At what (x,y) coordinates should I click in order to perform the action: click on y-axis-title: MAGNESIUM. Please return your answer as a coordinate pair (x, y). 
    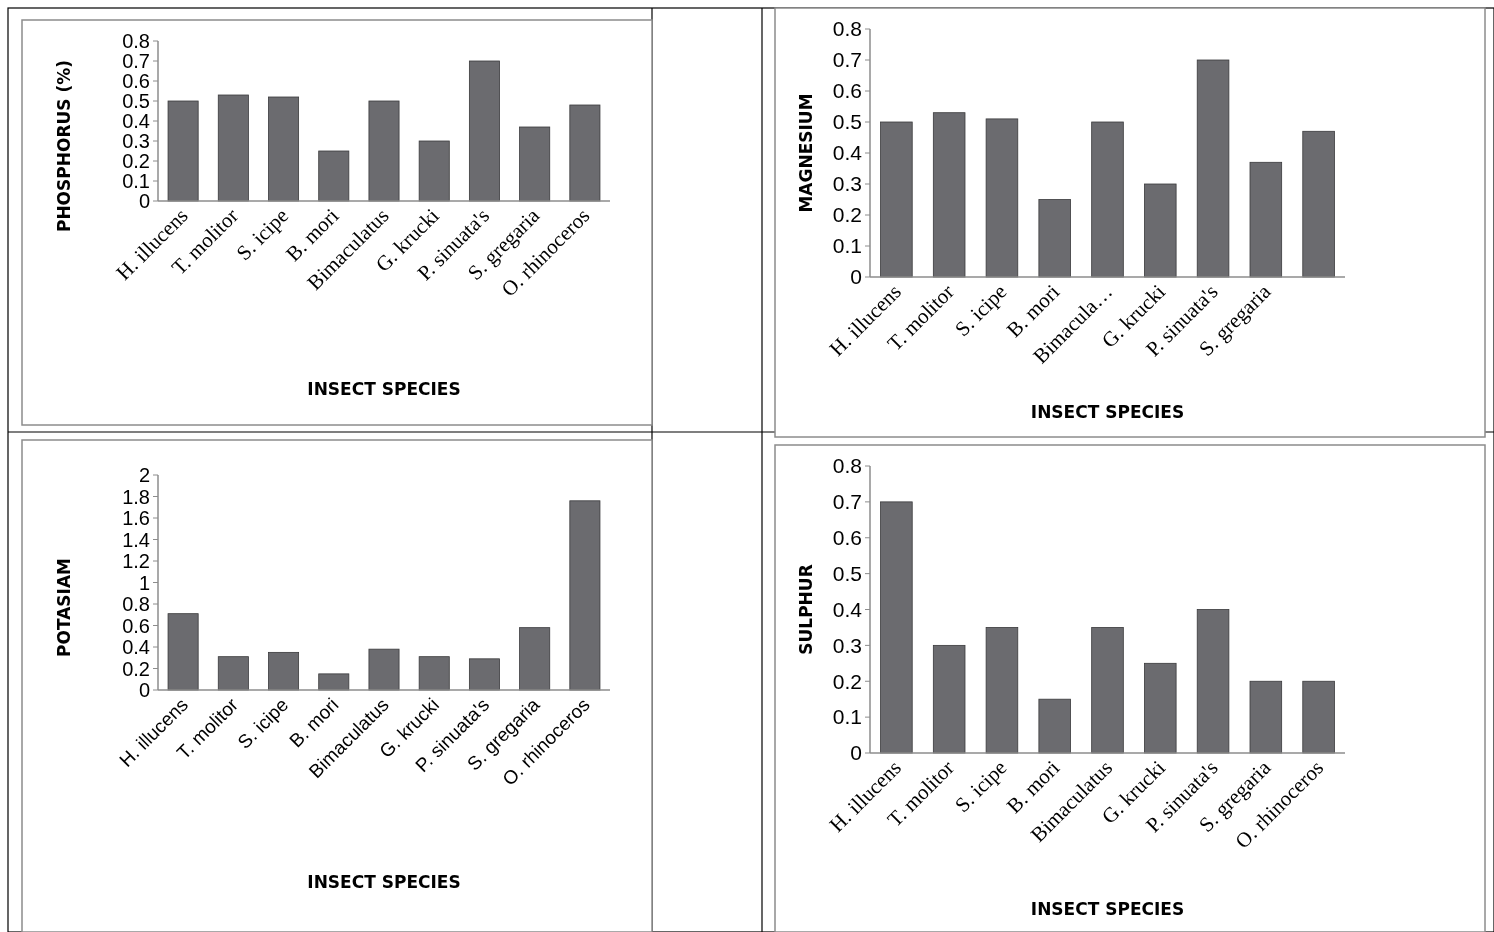
    Looking at the image, I should click on (806, 153).